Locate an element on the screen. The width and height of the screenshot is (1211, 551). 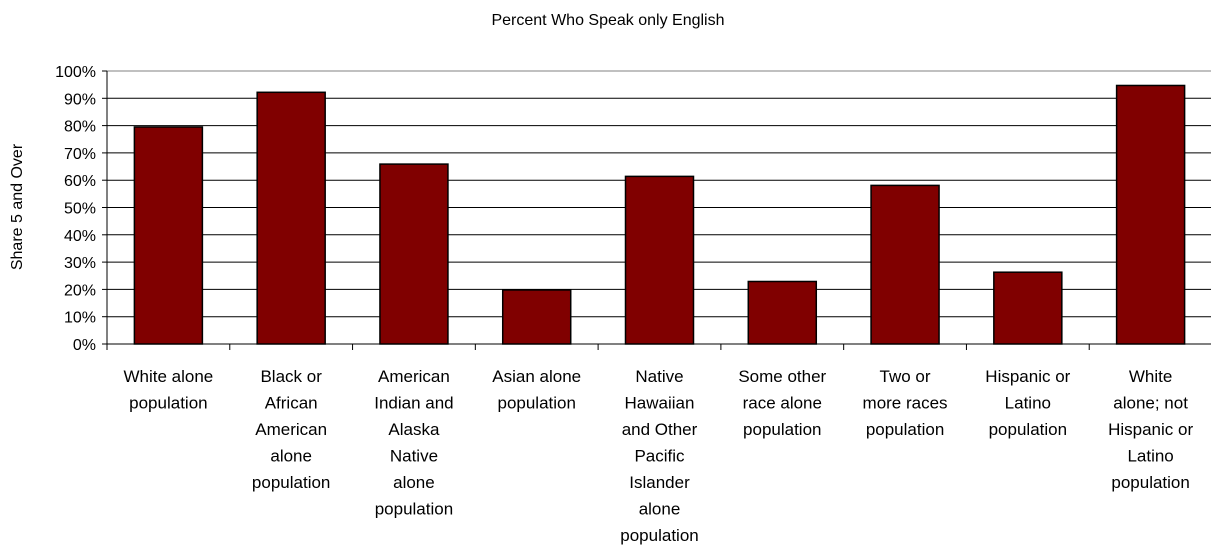
y-tick-label: 90% is located at coordinates (80, 99).